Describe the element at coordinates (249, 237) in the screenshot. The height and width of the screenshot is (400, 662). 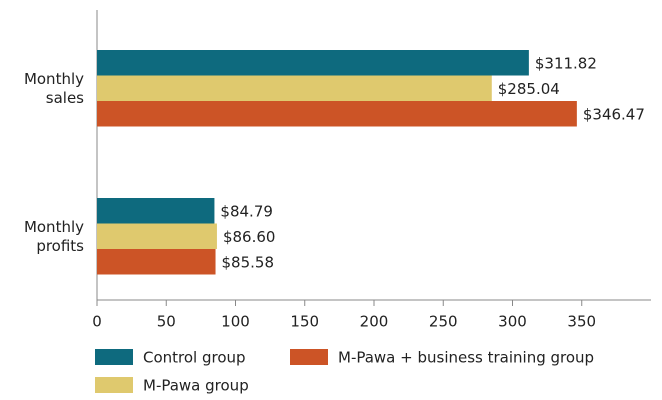
I see `value-label: $86.60` at that location.